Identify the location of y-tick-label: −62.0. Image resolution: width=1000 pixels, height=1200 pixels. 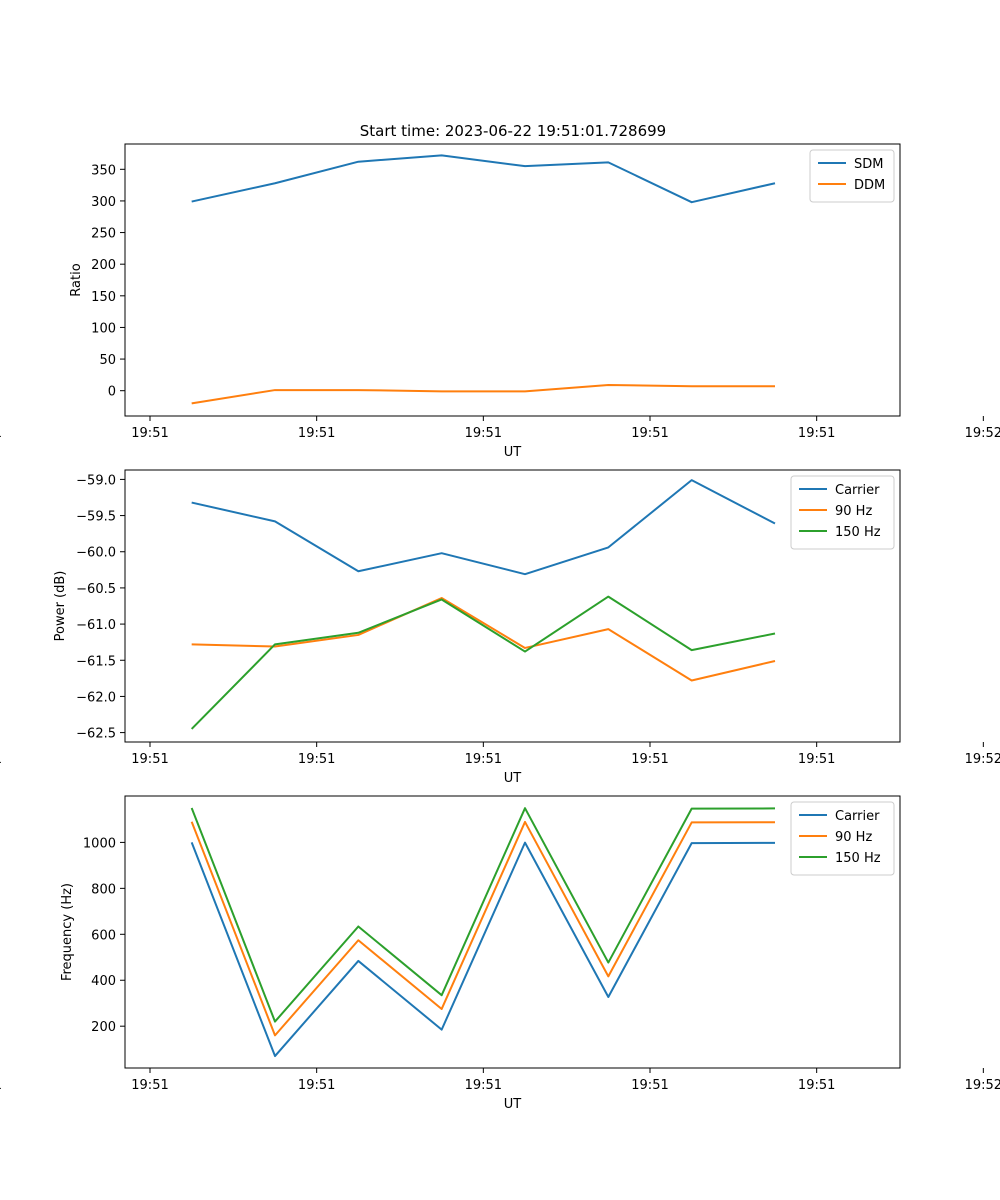
(96, 697).